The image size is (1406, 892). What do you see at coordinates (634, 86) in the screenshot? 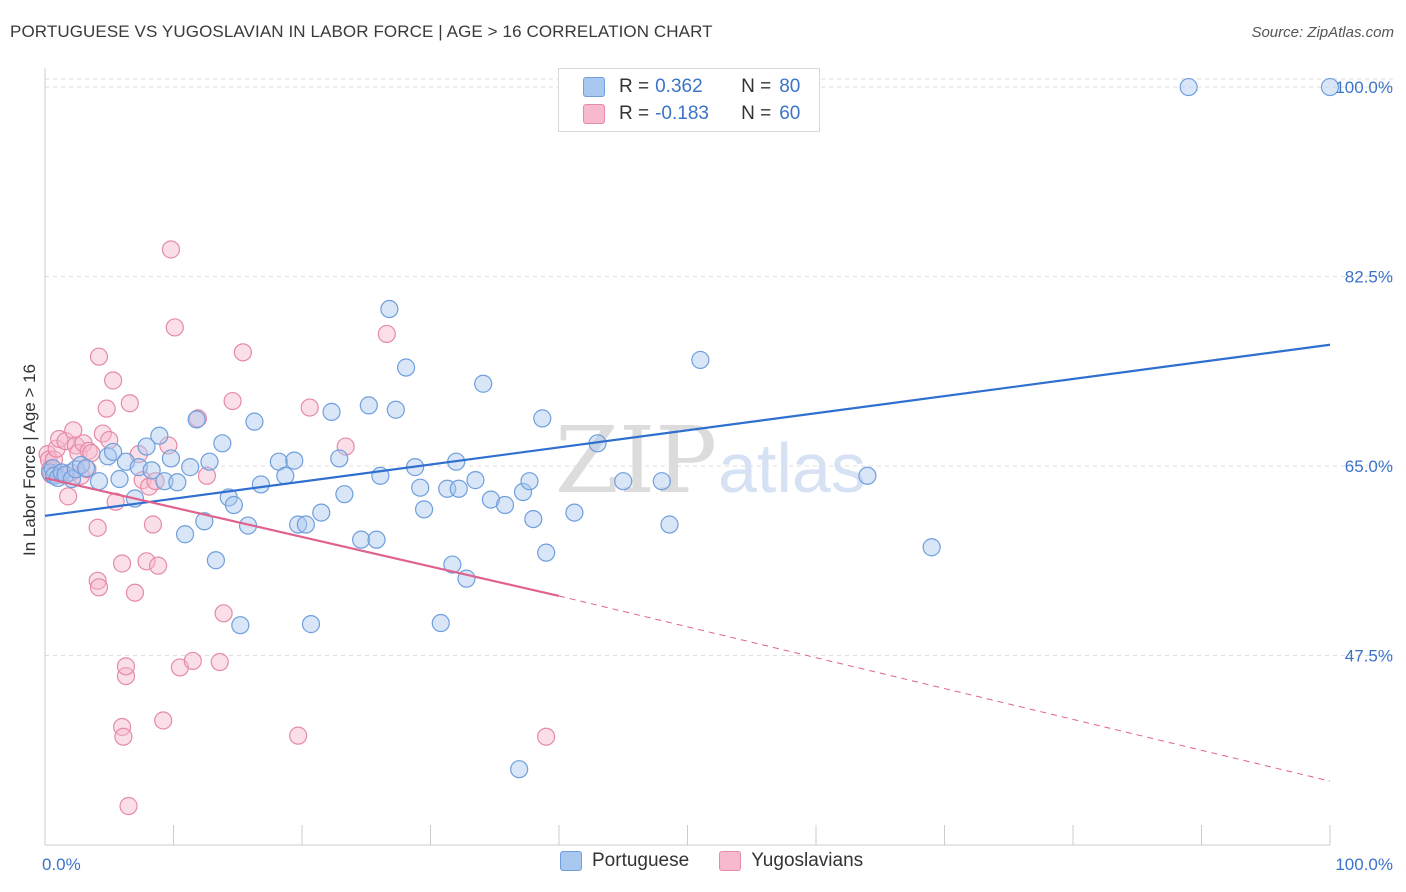
I see `r-label: R =` at bounding box center [634, 86].